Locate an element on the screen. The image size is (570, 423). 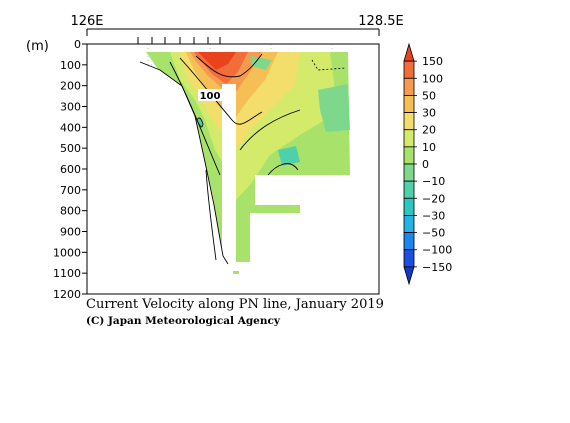
y-tick-label: 0 is located at coordinates (77, 44).